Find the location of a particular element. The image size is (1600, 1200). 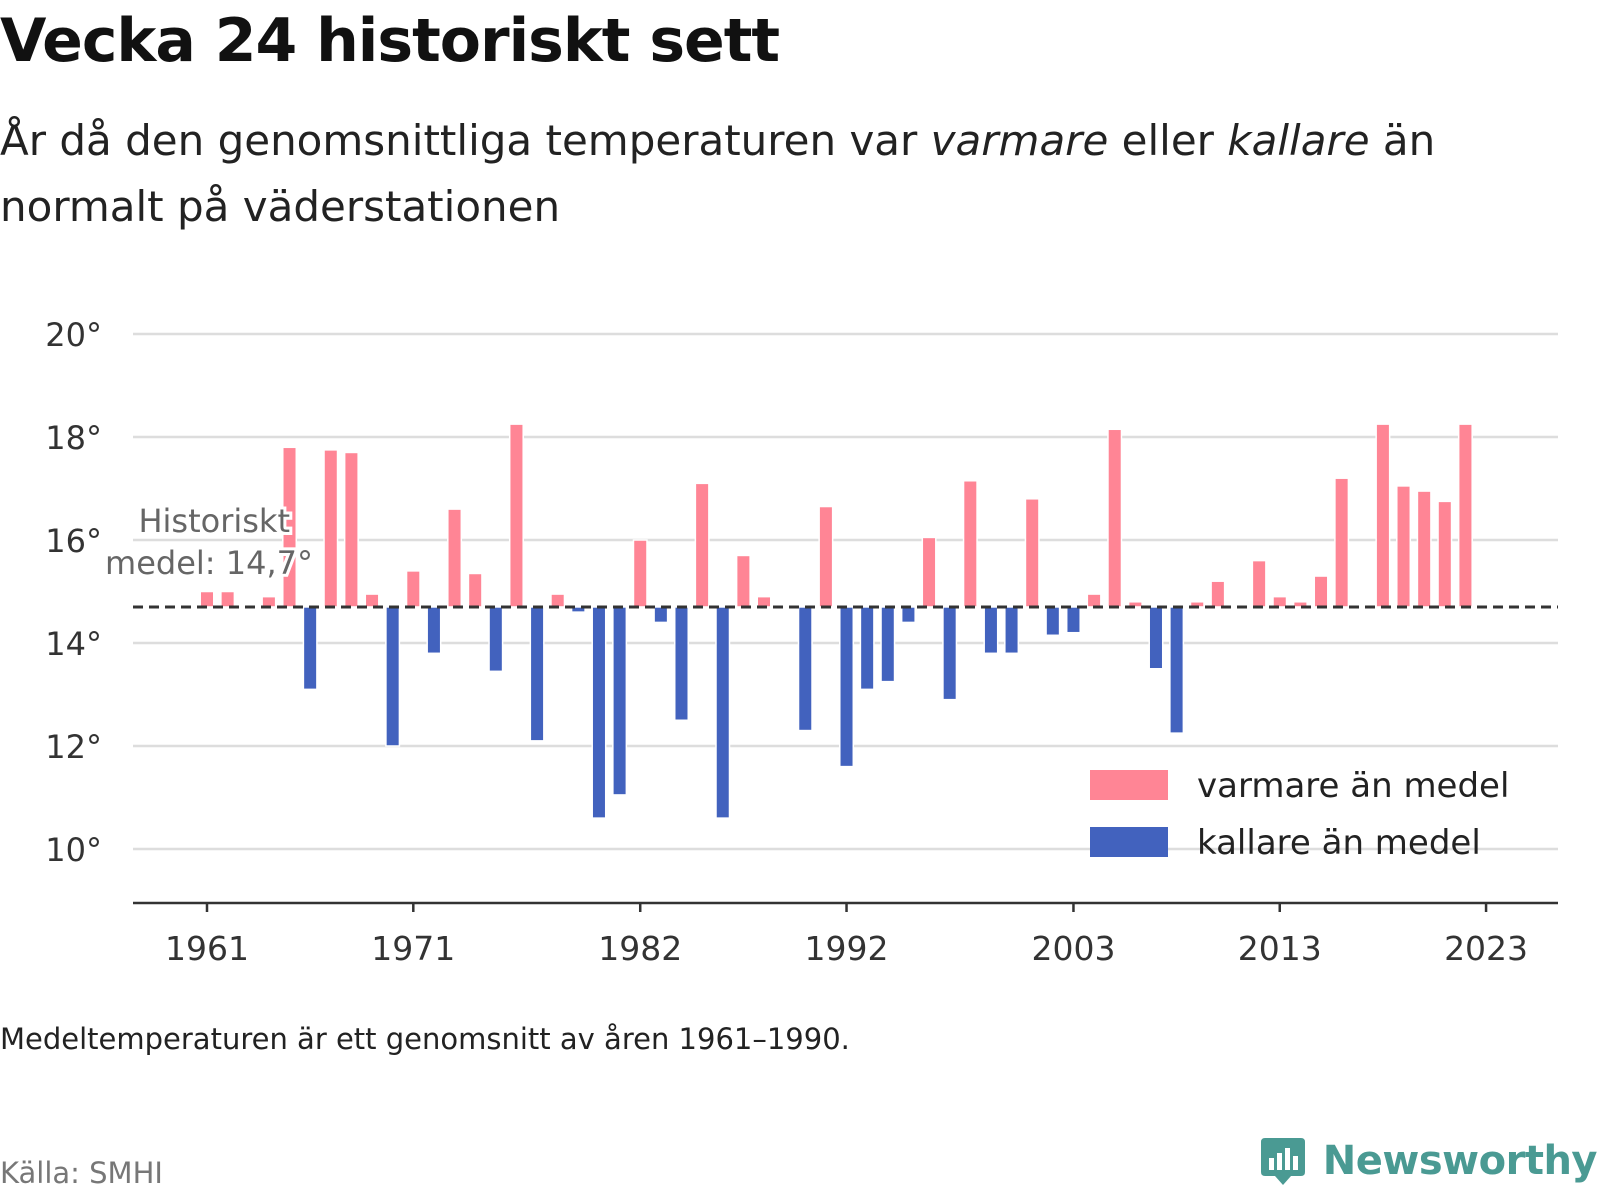

subtitle-emphasis-colder: kallare is located at coordinates (1298, 140).